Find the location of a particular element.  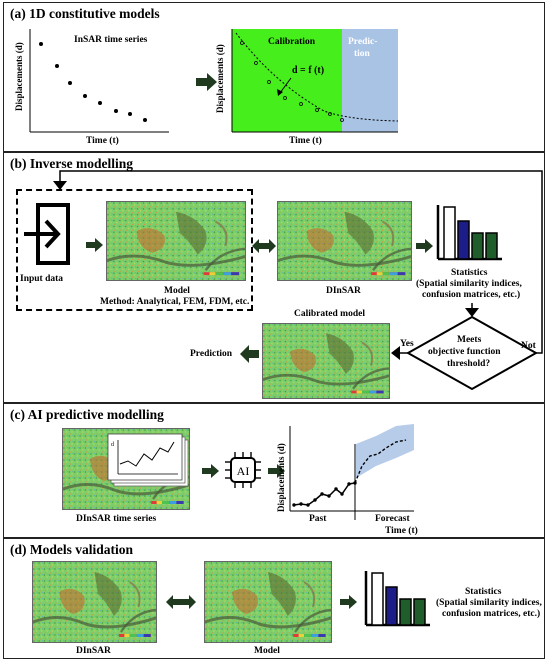

prediction-label-1: Predic- is located at coordinates (363, 42).